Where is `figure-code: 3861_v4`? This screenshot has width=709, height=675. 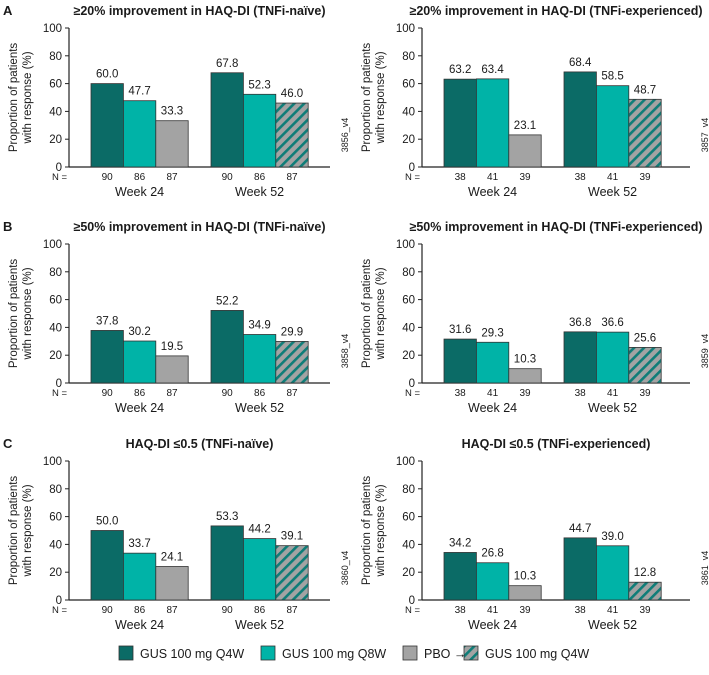
figure-code: 3861_v4 is located at coordinates (704, 568).